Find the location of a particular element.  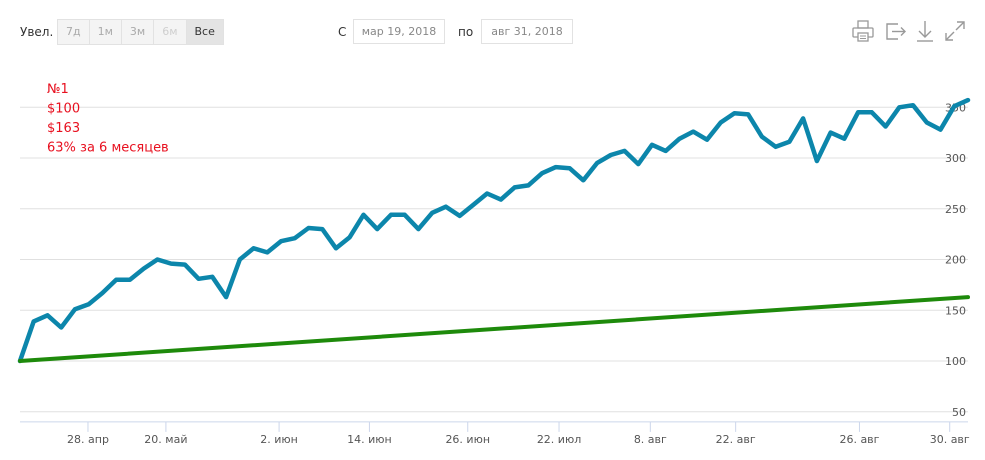

x-tick-label: 20. май is located at coordinates (165, 439).